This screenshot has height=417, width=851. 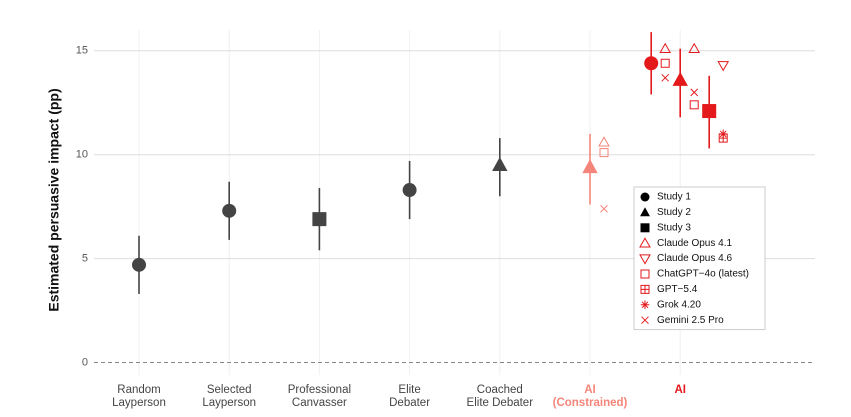 What do you see at coordinates (703, 274) in the screenshot?
I see `legend-label: ChatGPT−4o (latest)` at bounding box center [703, 274].